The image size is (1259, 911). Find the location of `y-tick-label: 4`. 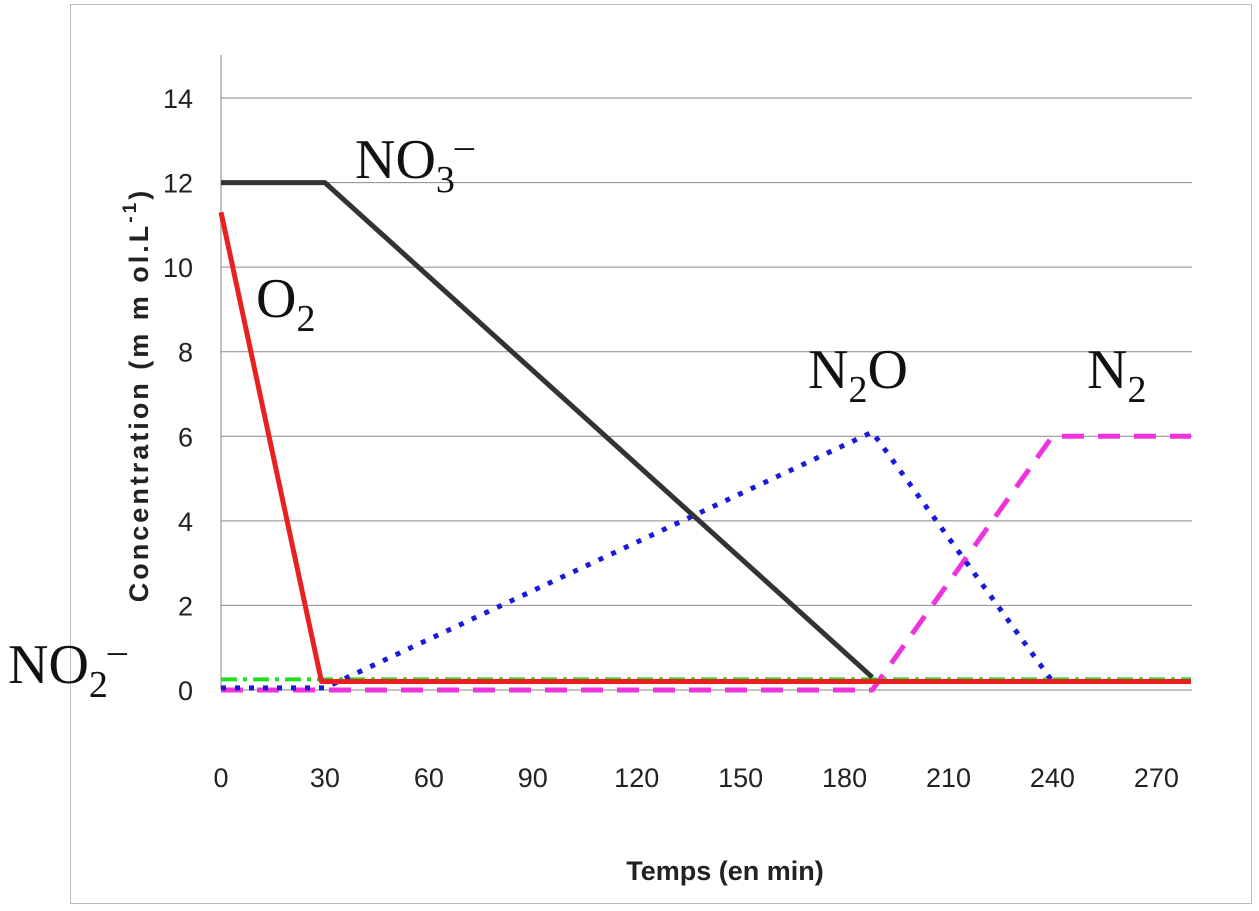

y-tick-label: 4 is located at coordinates (185, 522).